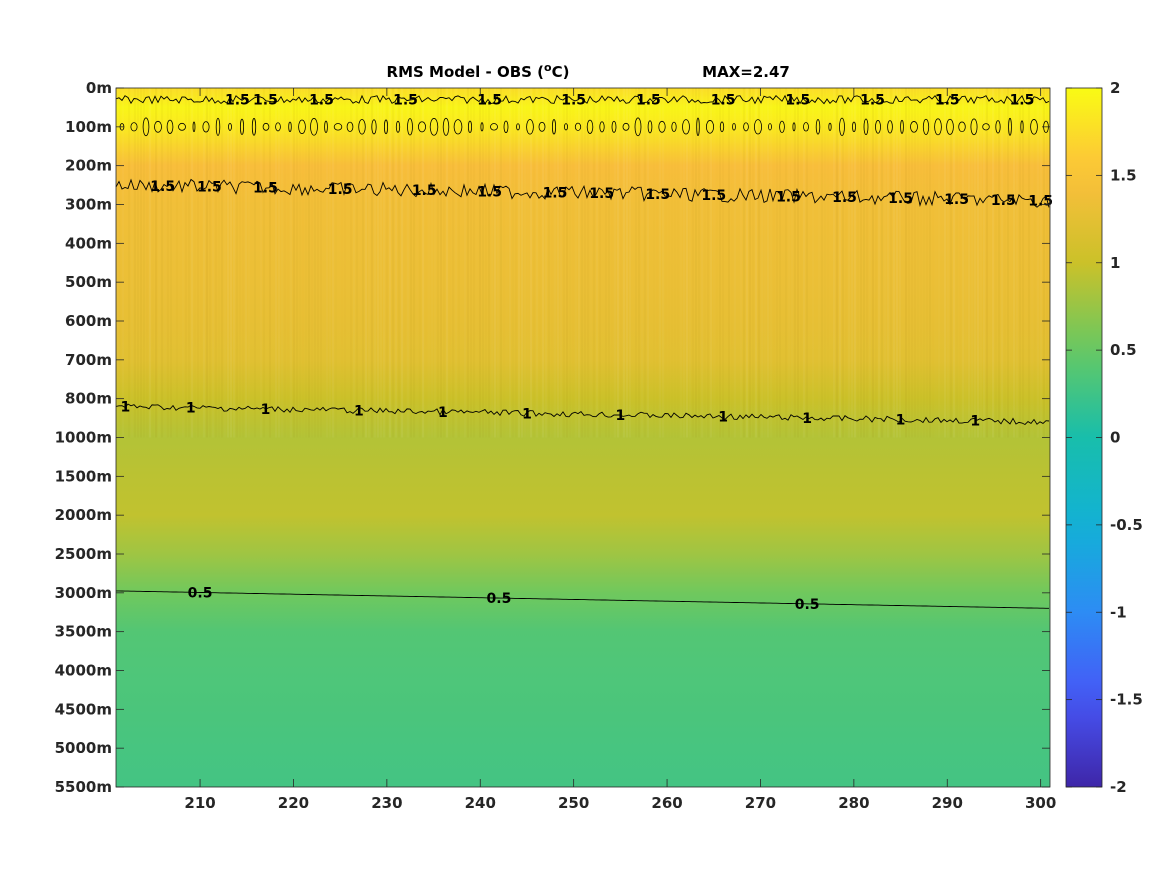 The width and height of the screenshot is (1167, 875). What do you see at coordinates (83, 554) in the screenshot?
I see `y-tick-label: 2500m` at bounding box center [83, 554].